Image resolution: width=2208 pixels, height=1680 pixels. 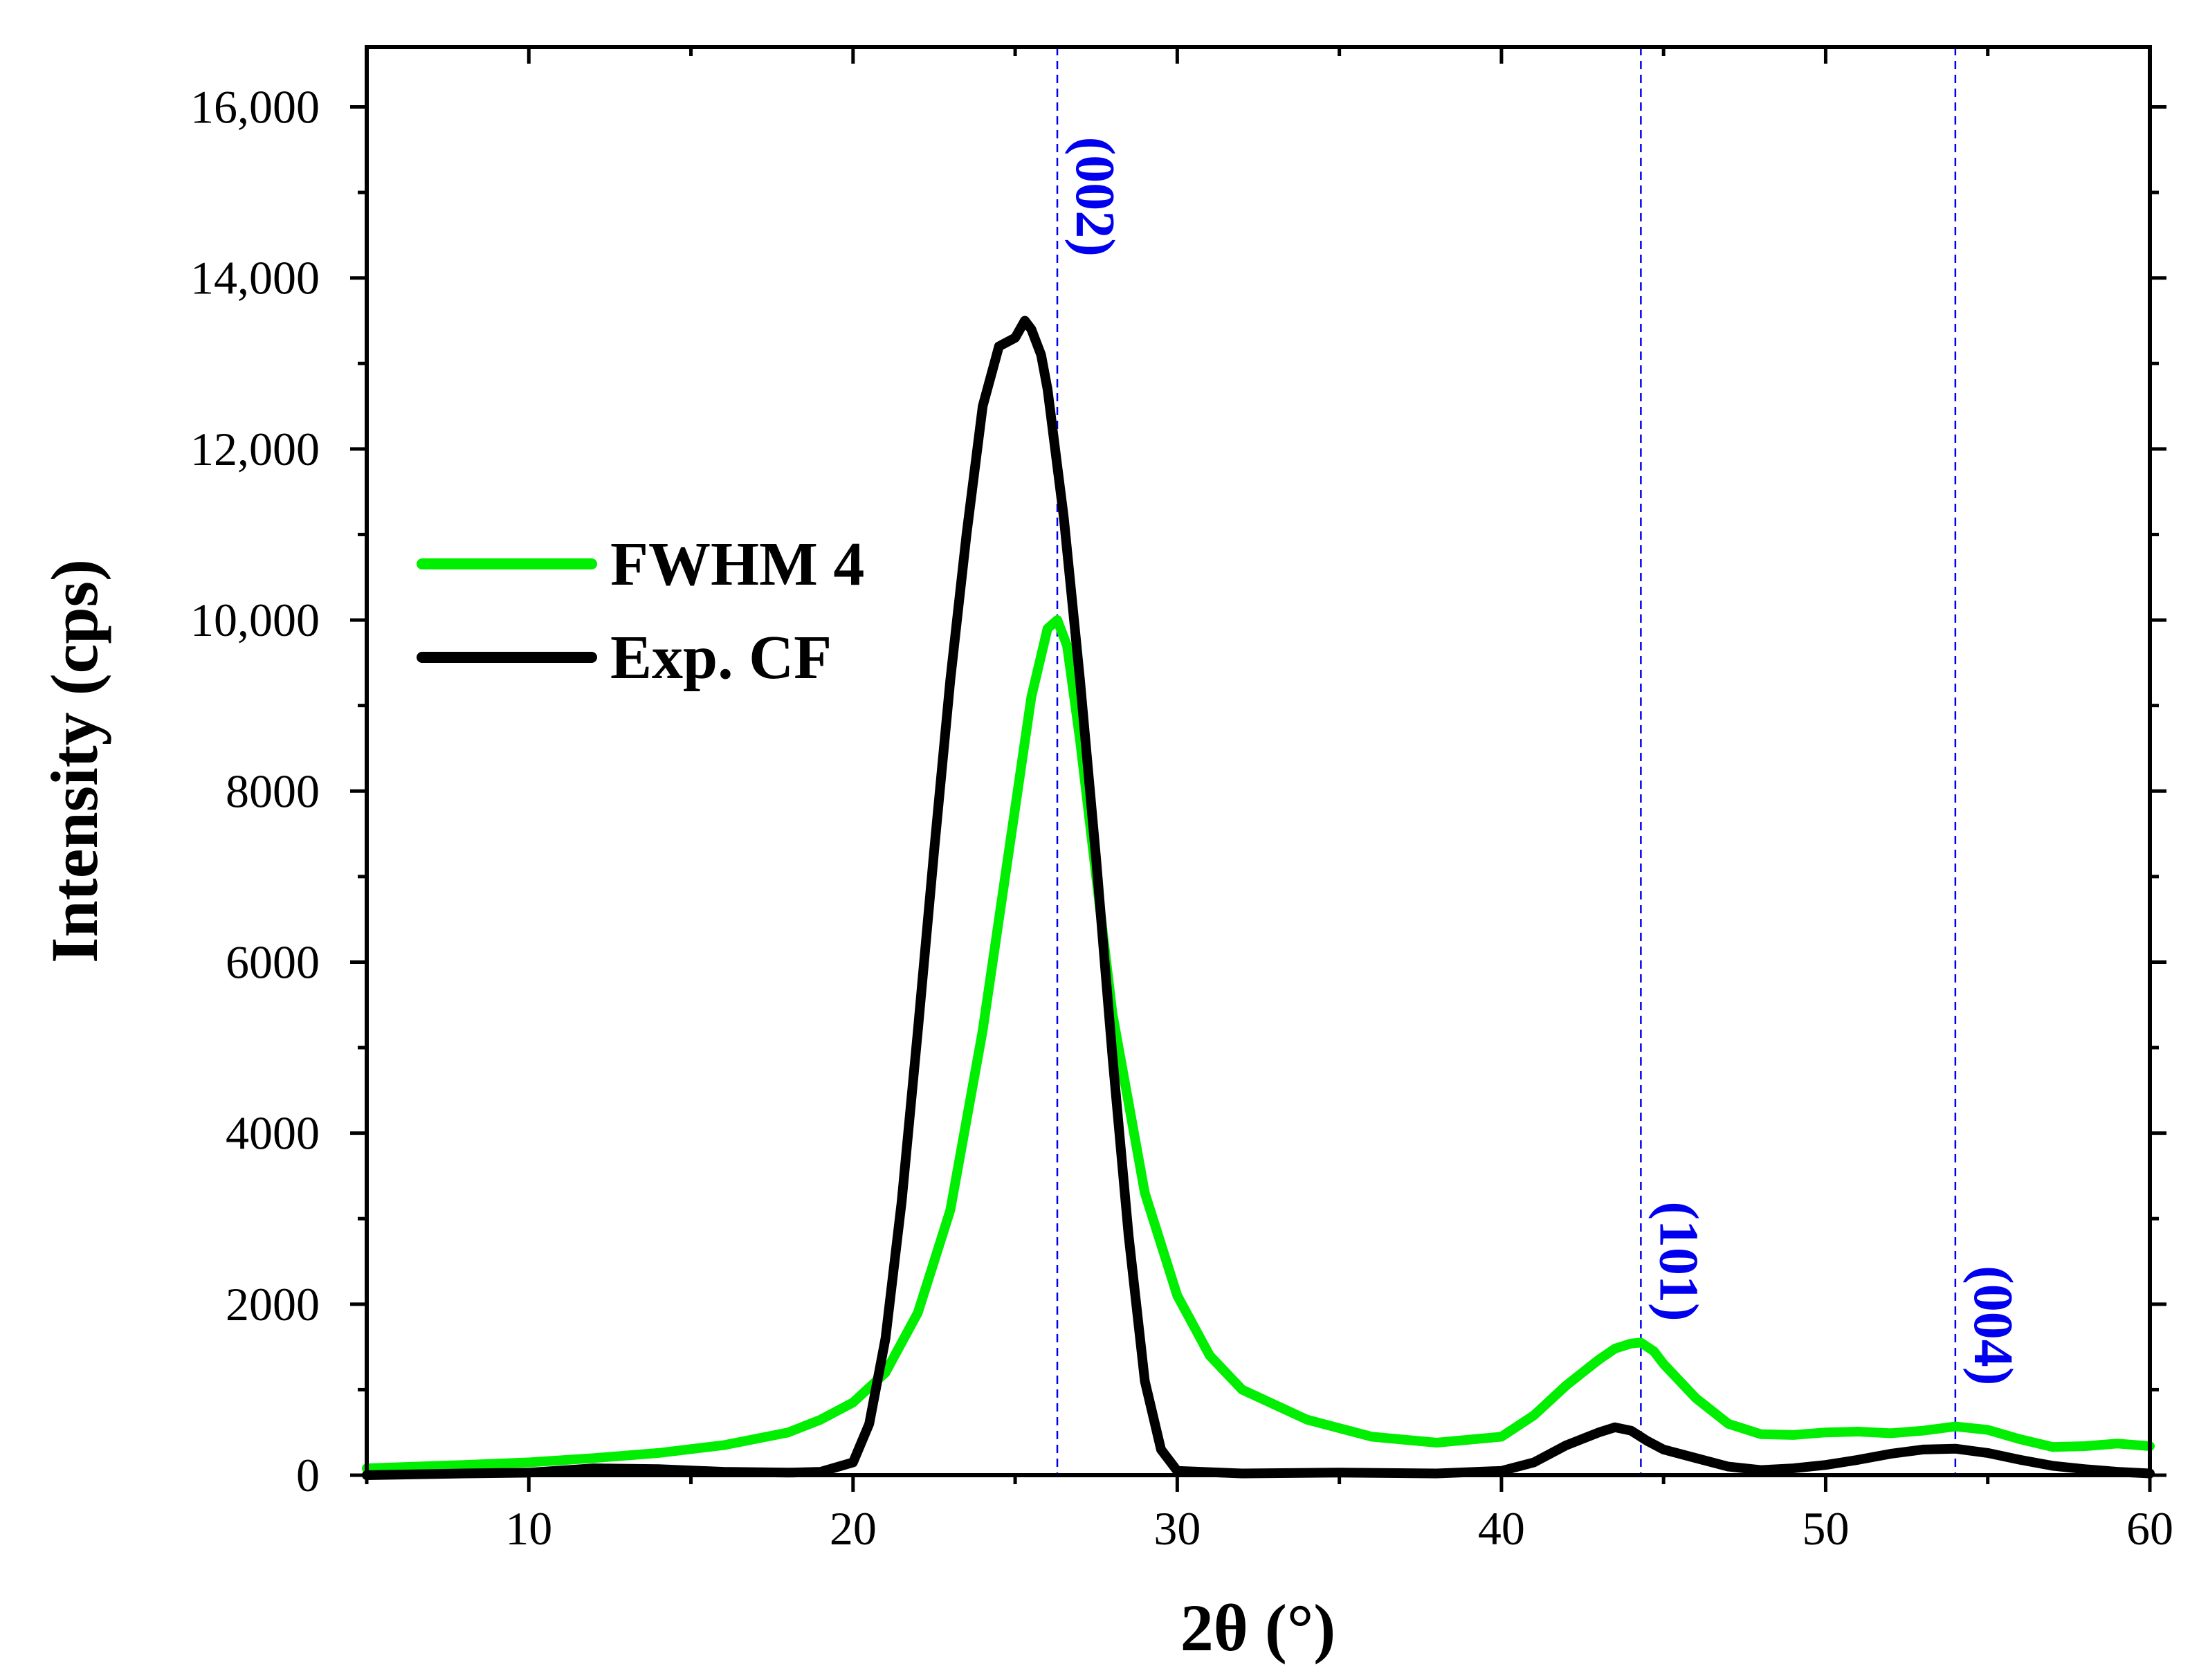 I want to click on legend-label-exp-cf: Exp. CF, so click(x=721, y=657).